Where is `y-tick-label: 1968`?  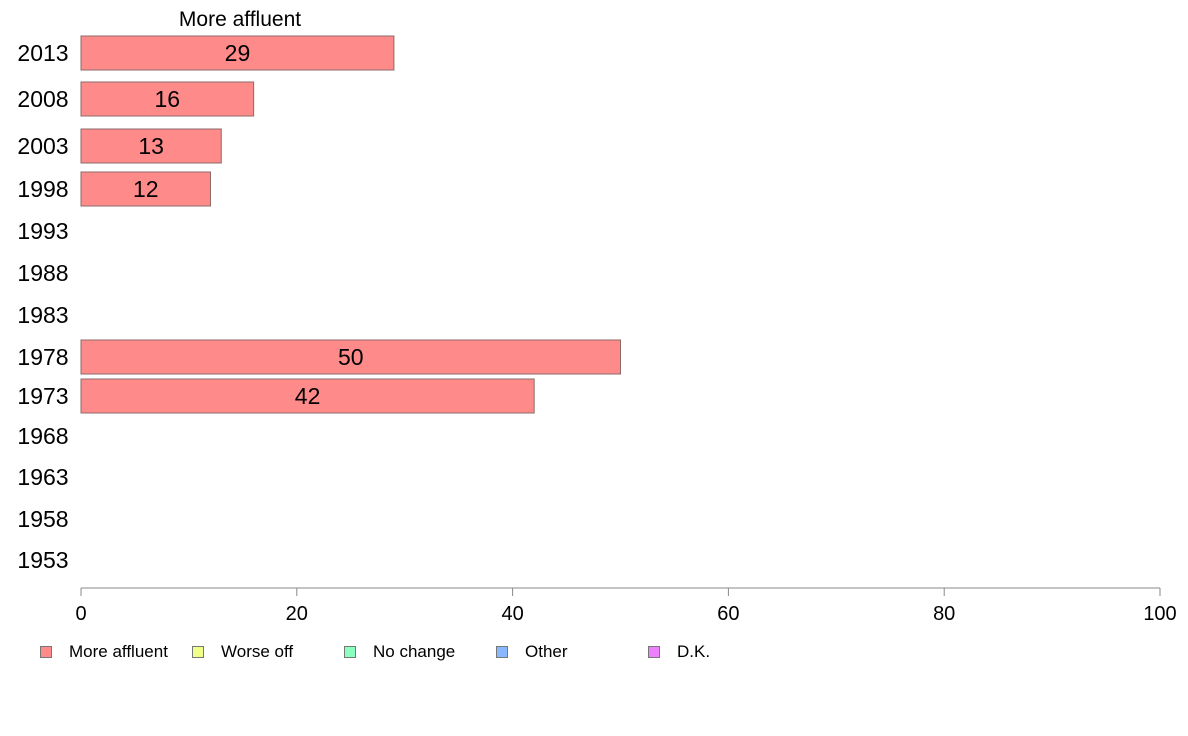
y-tick-label: 1968 is located at coordinates (42, 436).